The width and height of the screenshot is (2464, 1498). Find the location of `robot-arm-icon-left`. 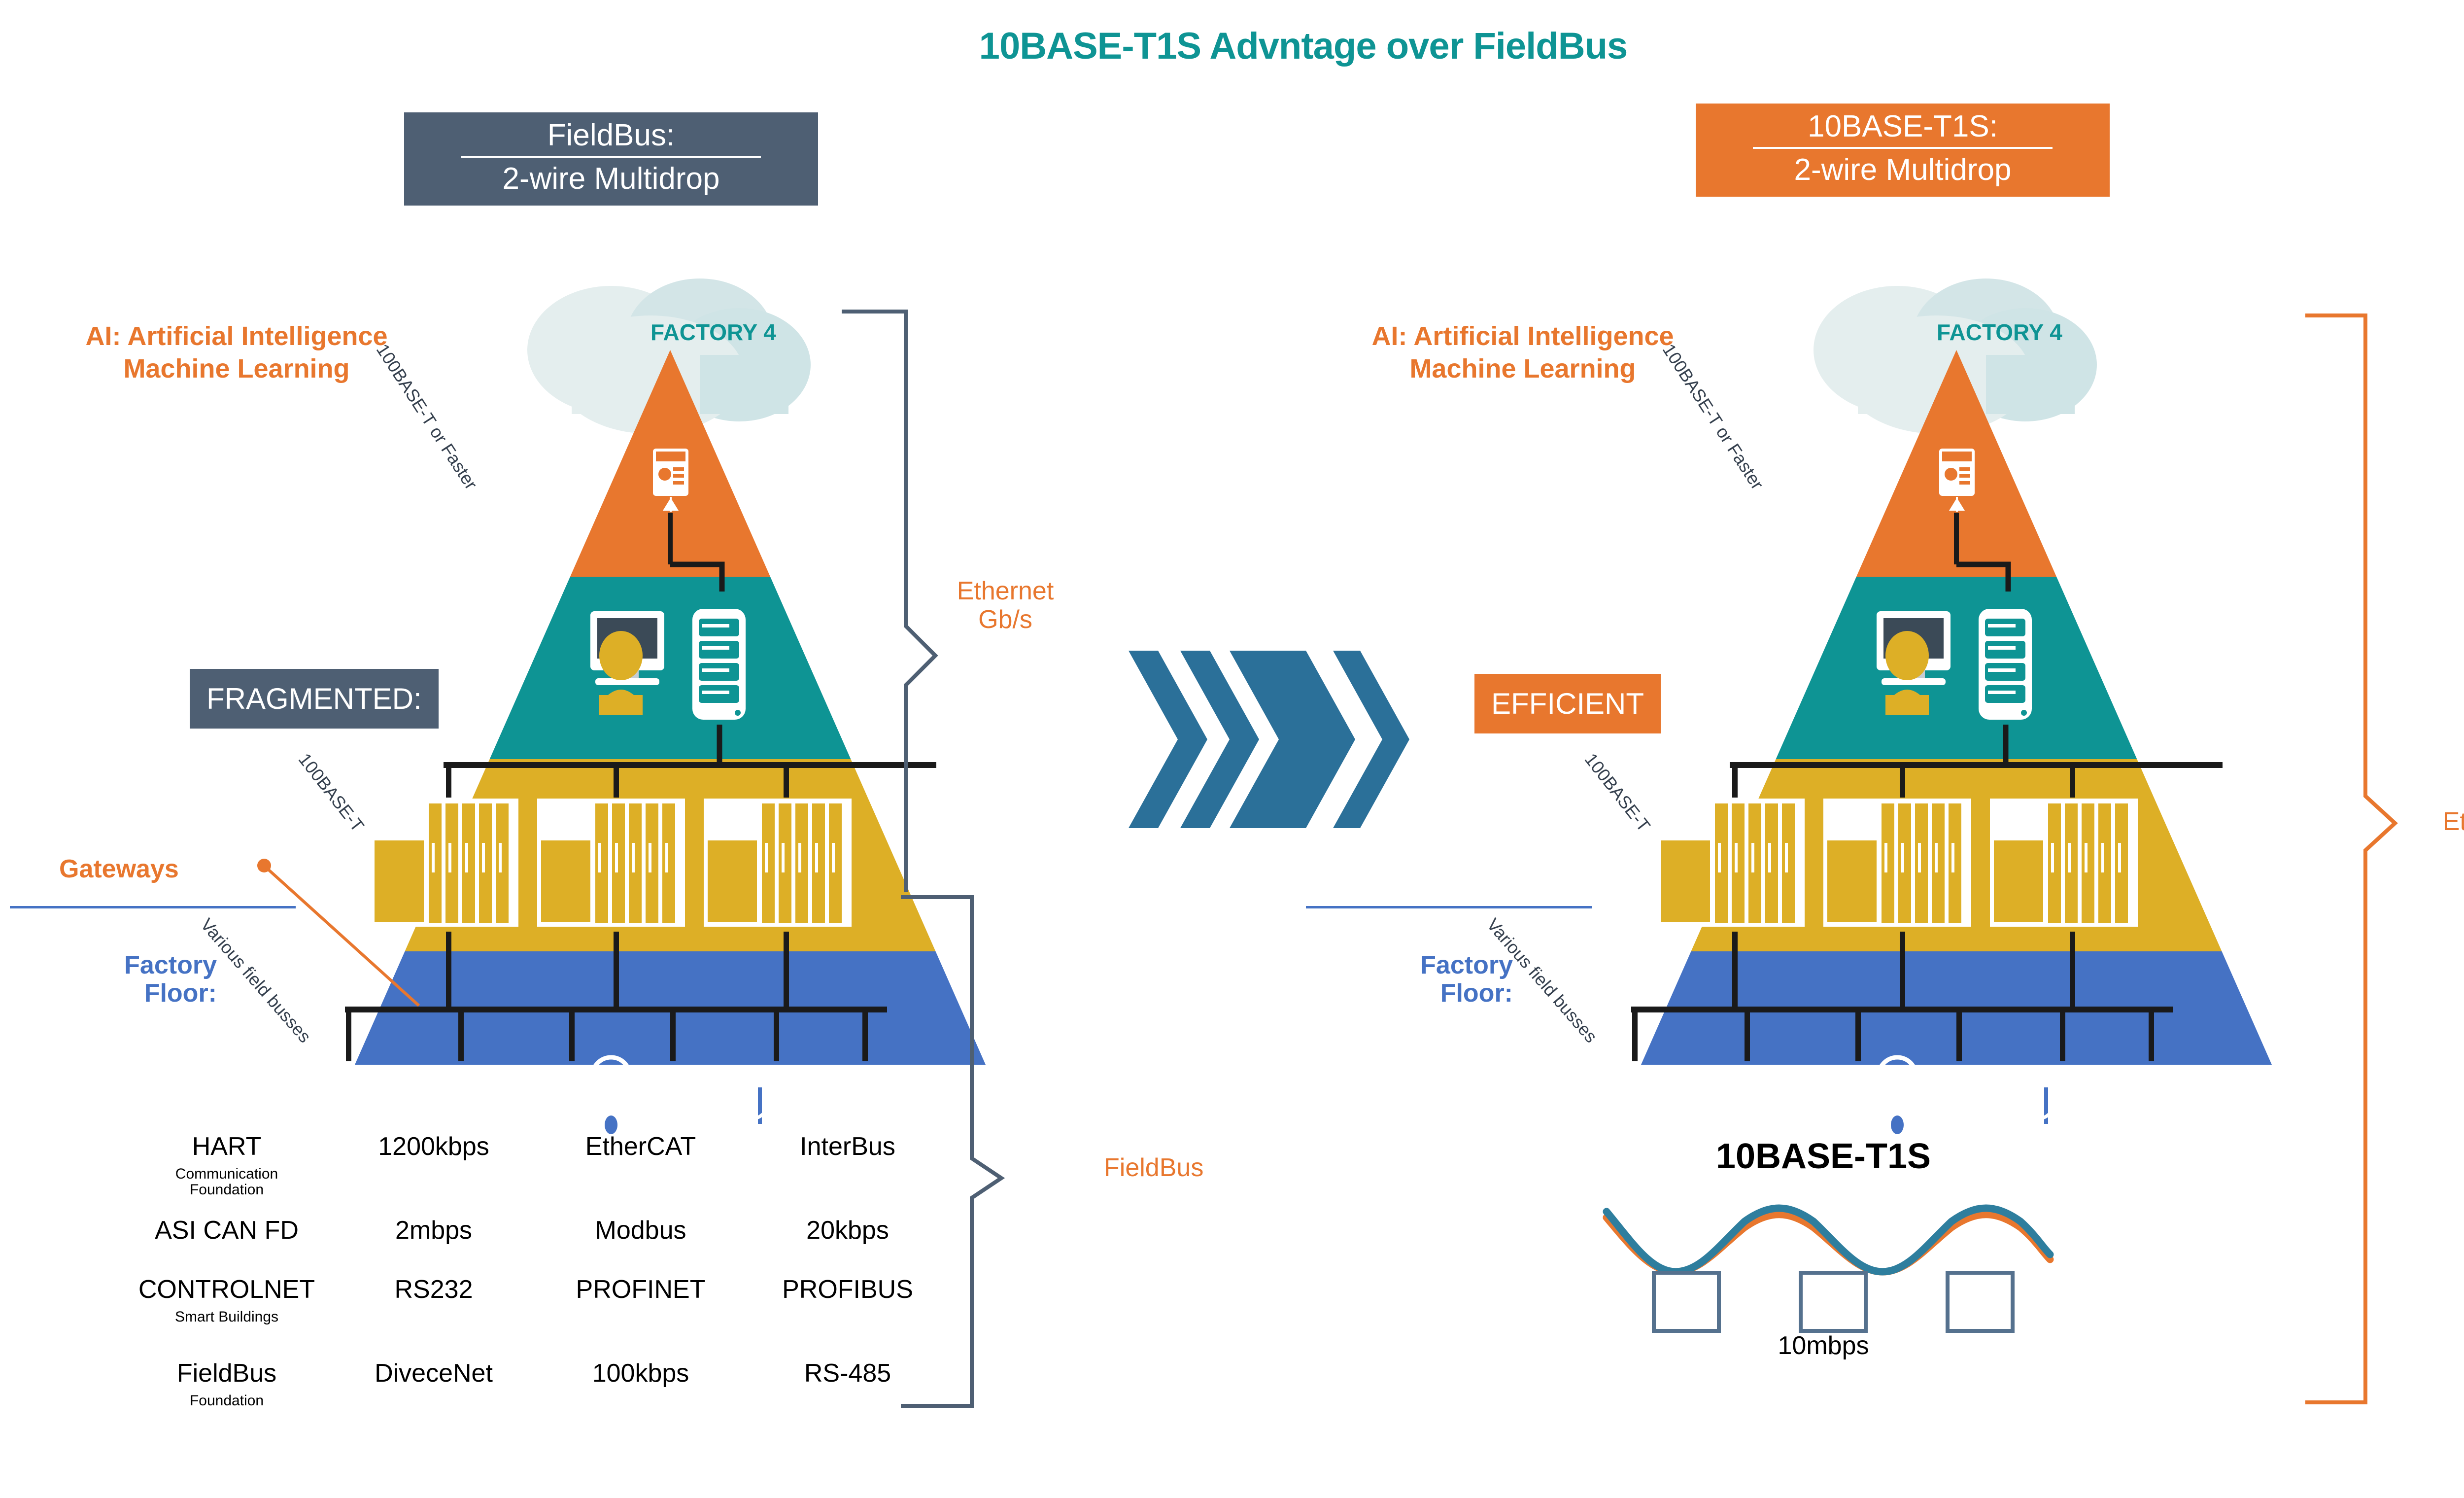

robot-arm-icon-left is located at coordinates (345, 1113).